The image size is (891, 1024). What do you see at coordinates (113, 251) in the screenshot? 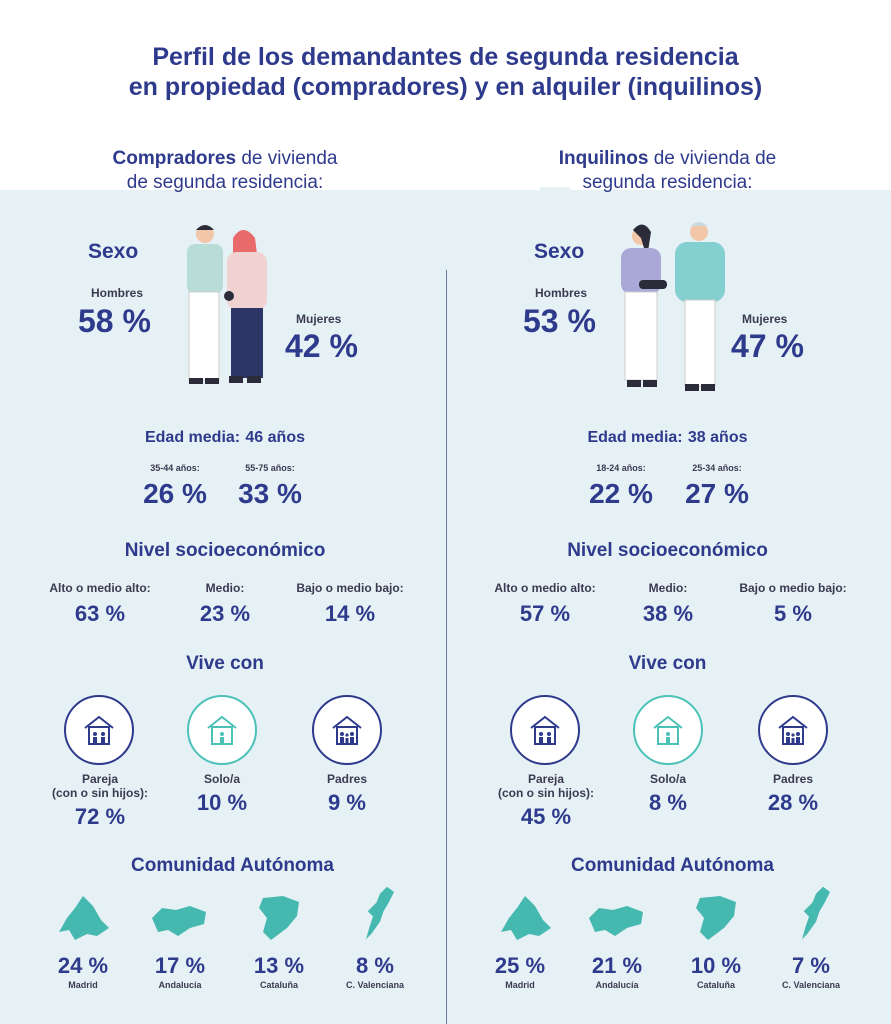
I see `left-sexo-label: Sexo` at bounding box center [113, 251].